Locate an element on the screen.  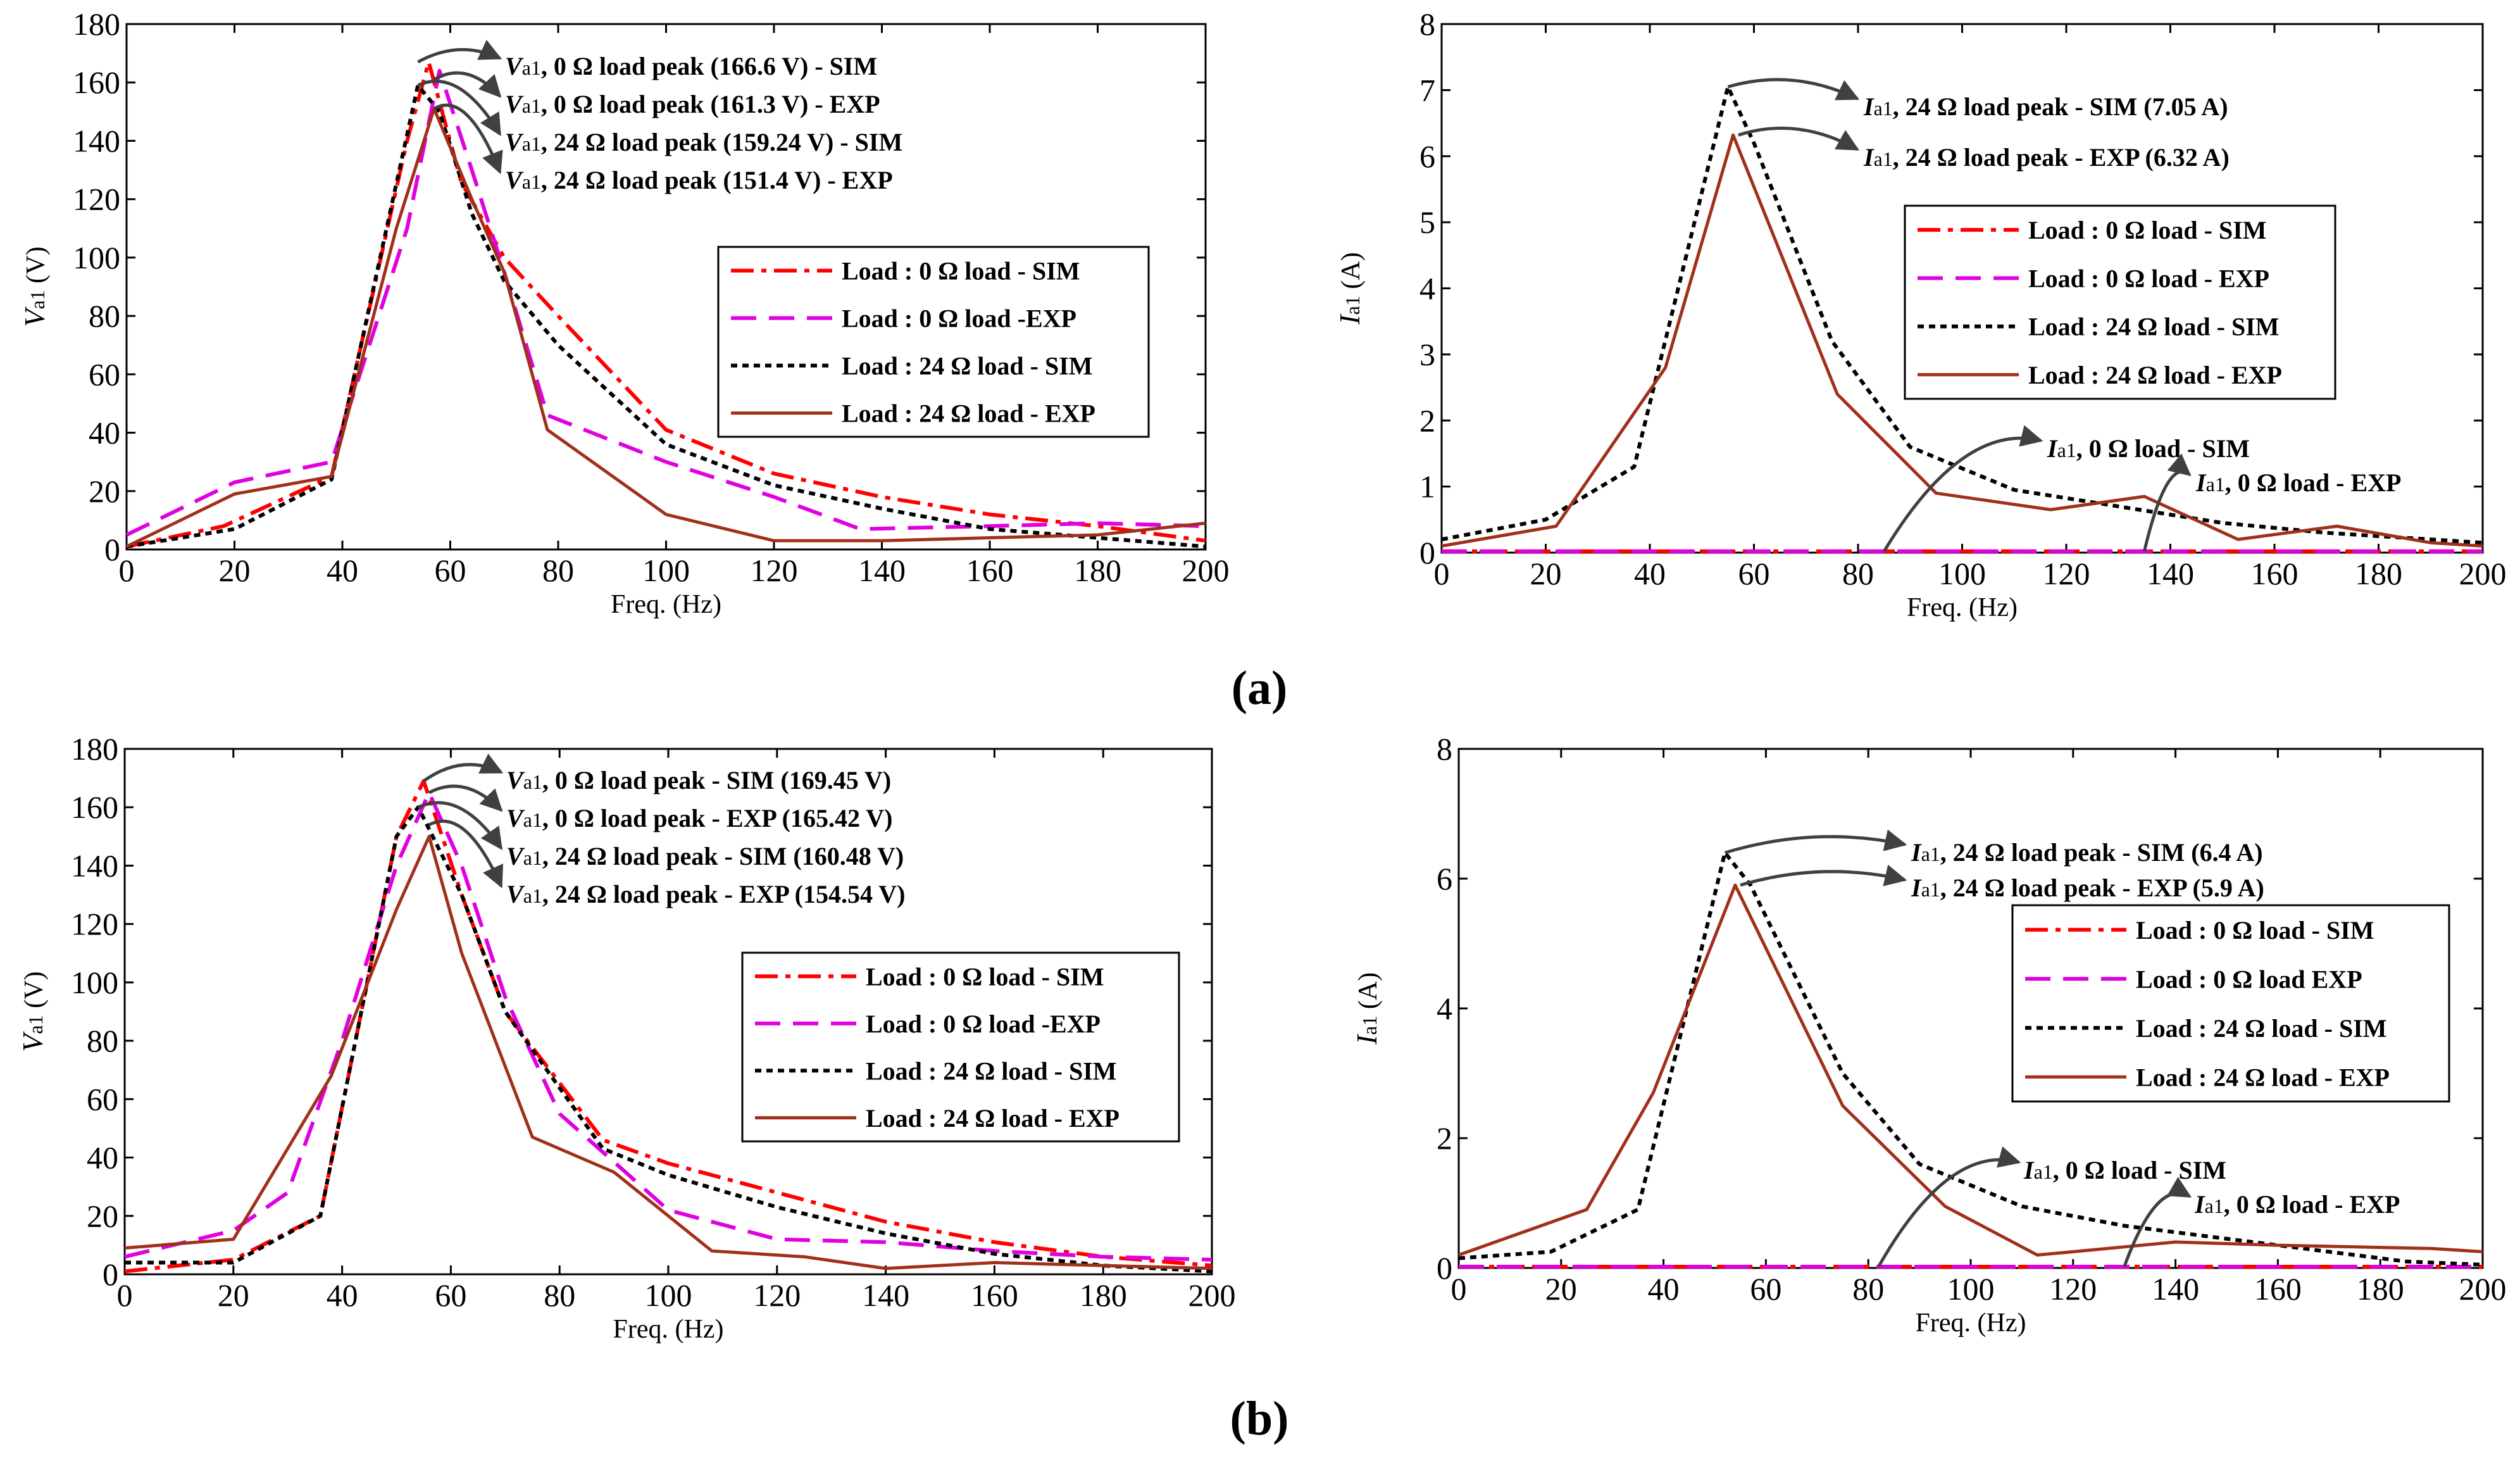
y-axis-label: Ia1 (A) is located at coordinates (1349, 288).